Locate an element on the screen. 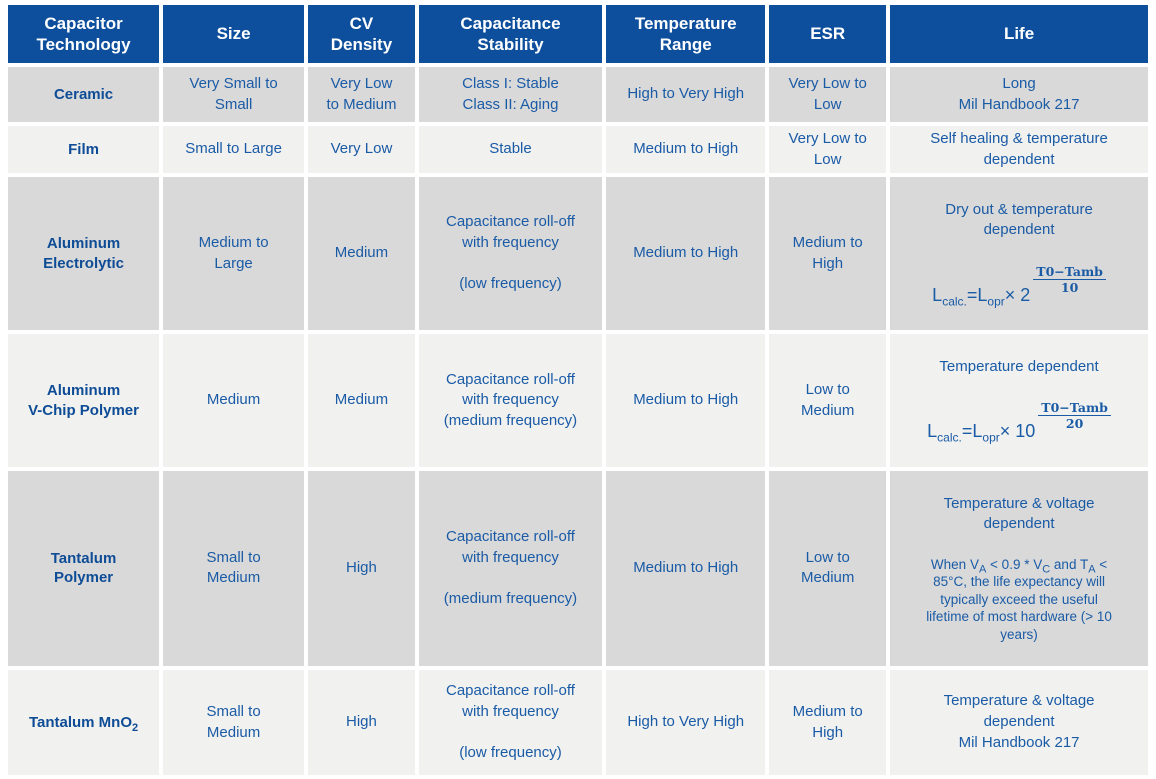 The image size is (1156, 779). cell-technology: Tantalum Polymer is located at coordinates (84, 568).